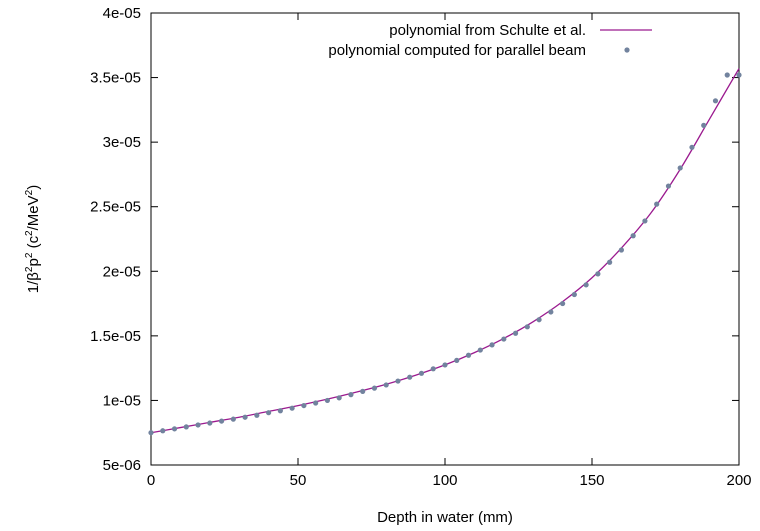 The width and height of the screenshot is (760, 531). I want to click on y-axis-title: 1/β2p2 (c2/MeV2), so click(33, 239).